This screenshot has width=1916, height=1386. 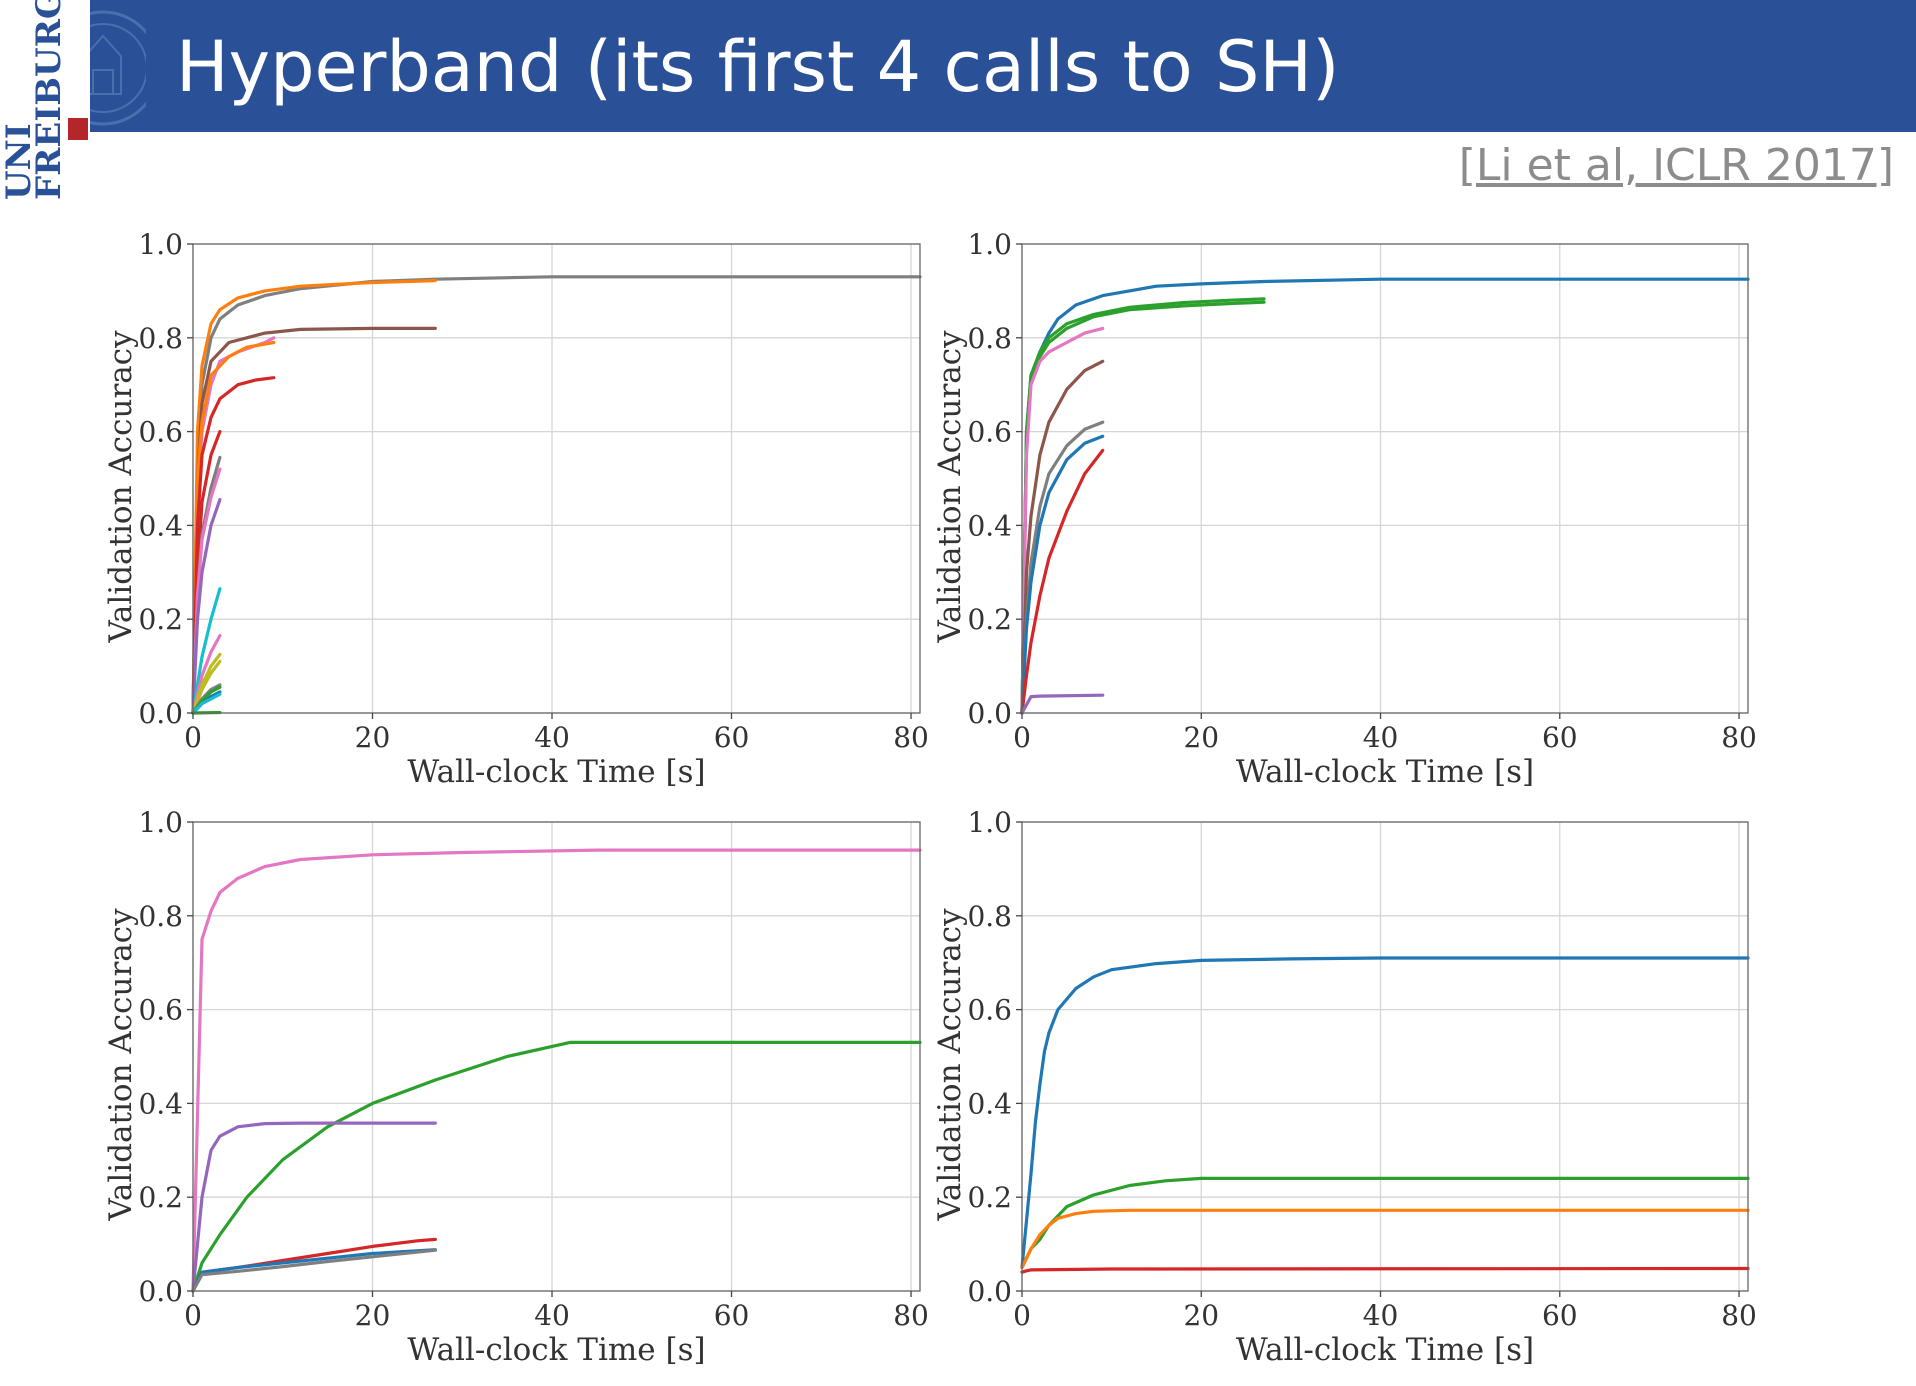 I want to click on uni-freiburg-logo: UNI FREIBURG, so click(x=45, y=100).